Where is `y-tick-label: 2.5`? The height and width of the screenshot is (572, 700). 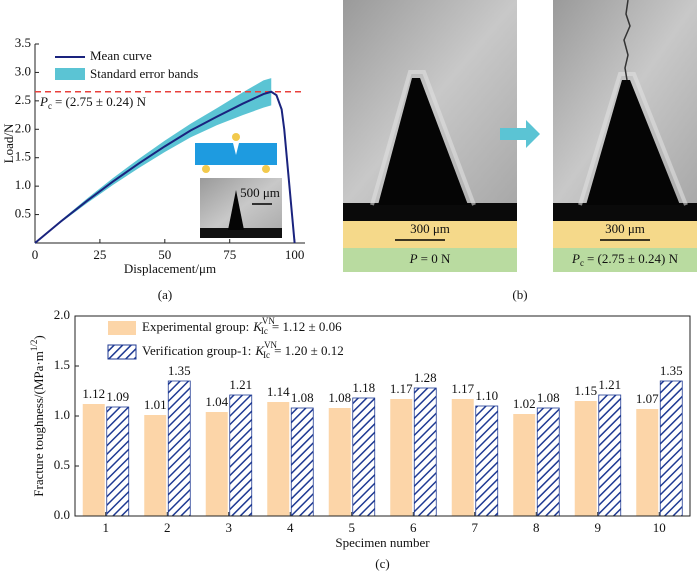 y-tick-label: 2.5 is located at coordinates (23, 99).